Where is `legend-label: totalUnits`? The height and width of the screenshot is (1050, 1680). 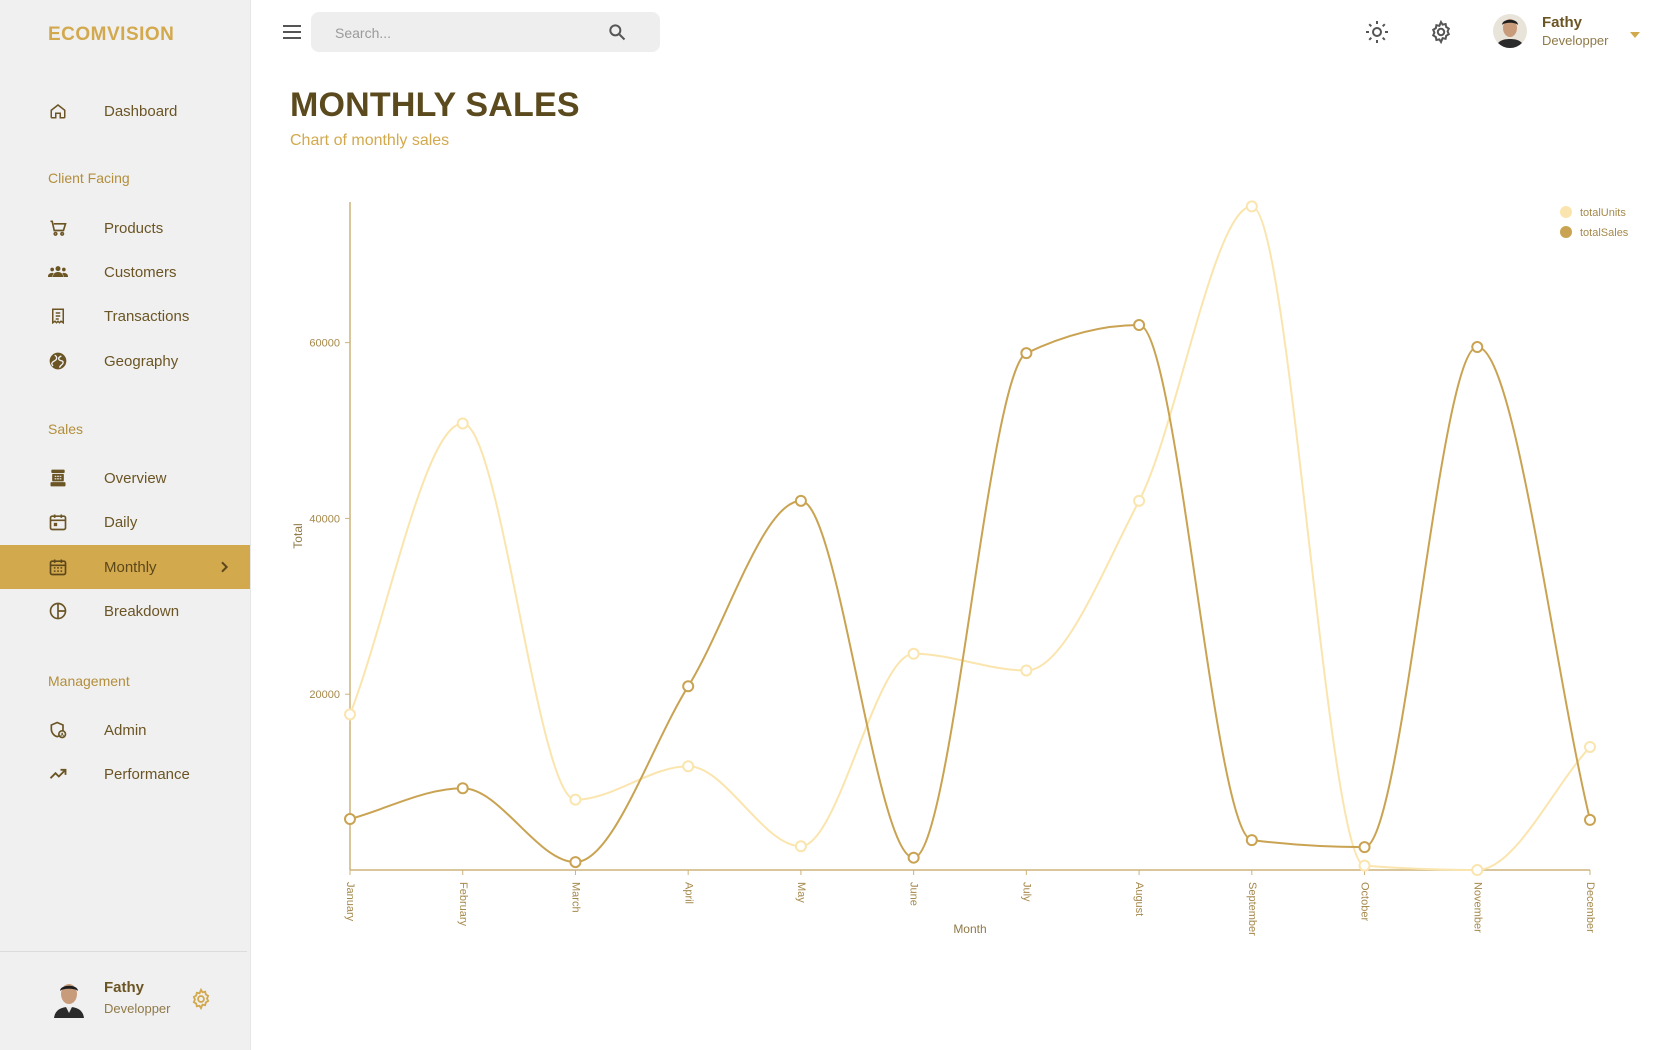 legend-label: totalUnits is located at coordinates (1603, 213).